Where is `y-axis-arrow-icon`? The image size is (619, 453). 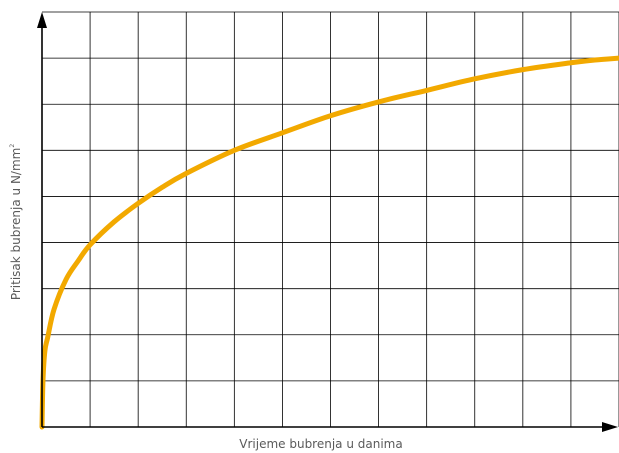 y-axis-arrow-icon is located at coordinates (42, 20).